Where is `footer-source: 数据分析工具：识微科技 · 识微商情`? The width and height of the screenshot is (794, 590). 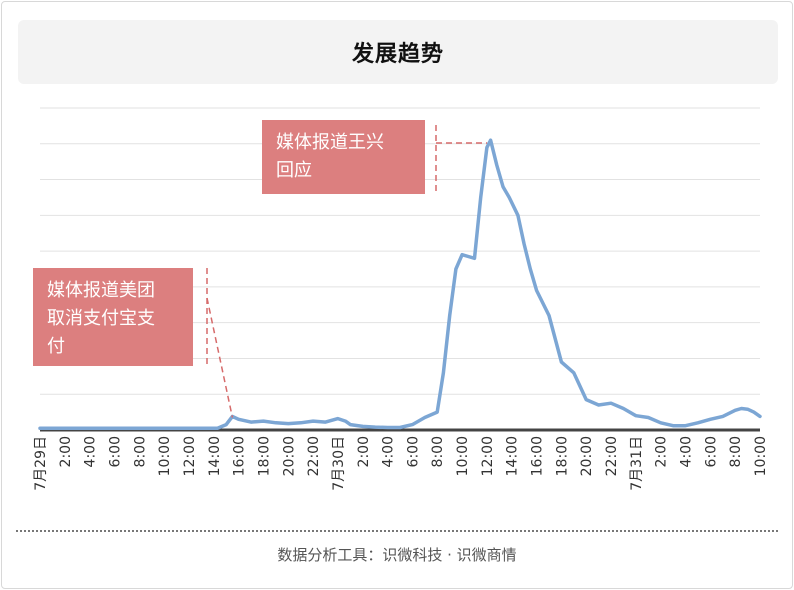 footer-source: 数据分析工具：识微科技 · 识微商情 is located at coordinates (397, 555).